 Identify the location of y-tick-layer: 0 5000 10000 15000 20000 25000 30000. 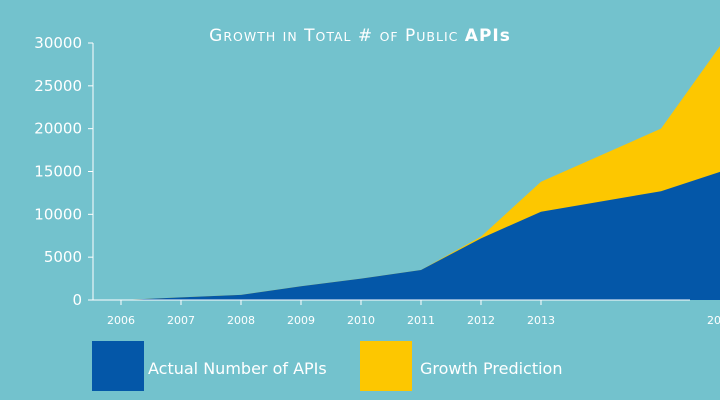
(63, 171).